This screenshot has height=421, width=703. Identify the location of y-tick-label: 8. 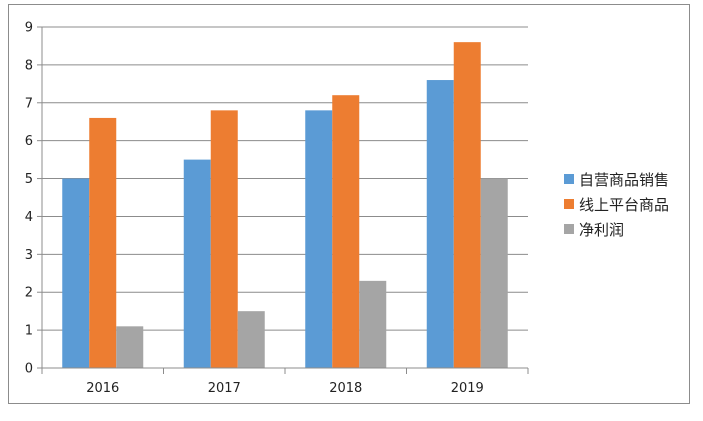
(29, 65).